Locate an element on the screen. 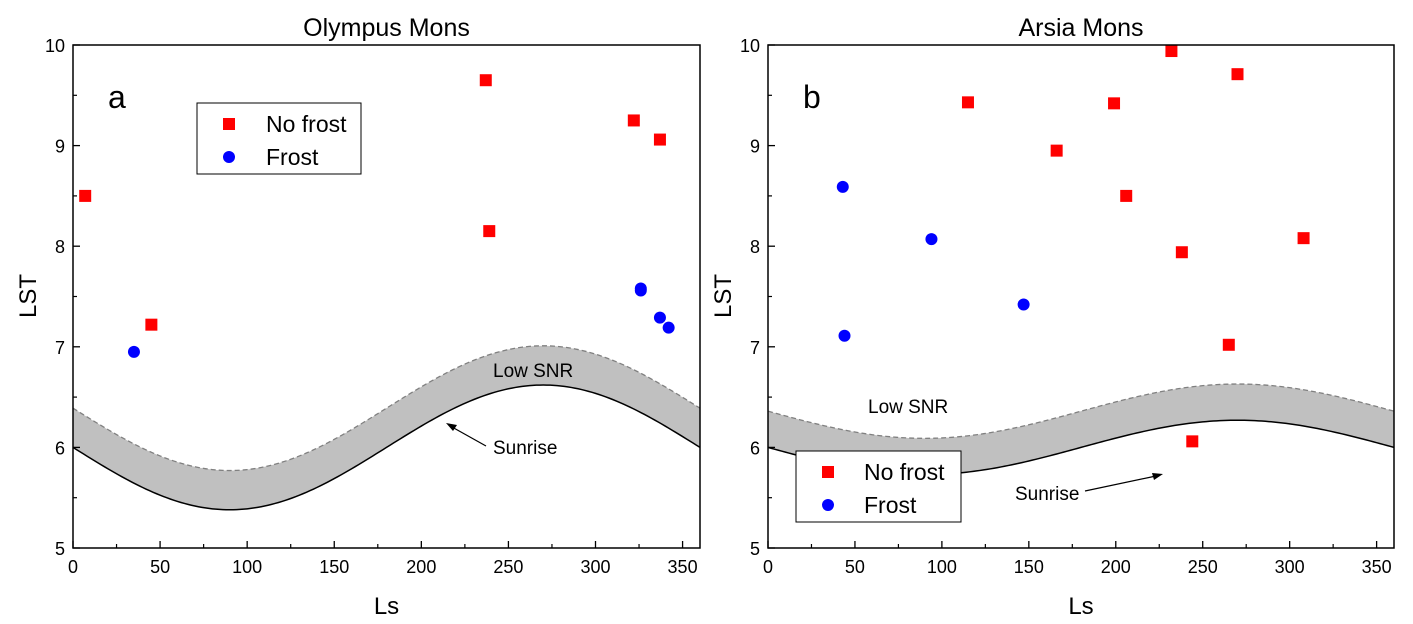 Image resolution: width=1413 pixels, height=624 pixels. chart-title: Arsia Mons is located at coordinates (1080, 28).